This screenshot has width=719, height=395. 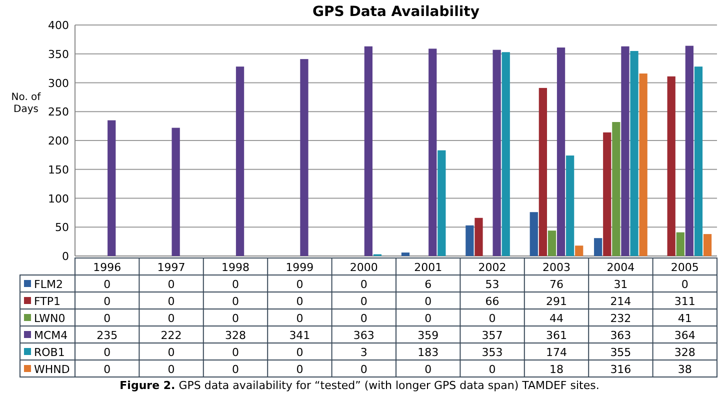 What do you see at coordinates (621, 369) in the screenshot?
I see `data-label: 316` at bounding box center [621, 369].